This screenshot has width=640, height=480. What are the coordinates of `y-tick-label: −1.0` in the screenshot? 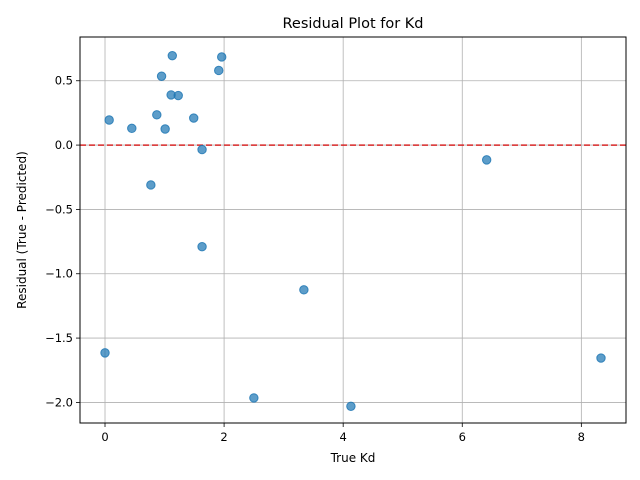 It's located at (59, 274).